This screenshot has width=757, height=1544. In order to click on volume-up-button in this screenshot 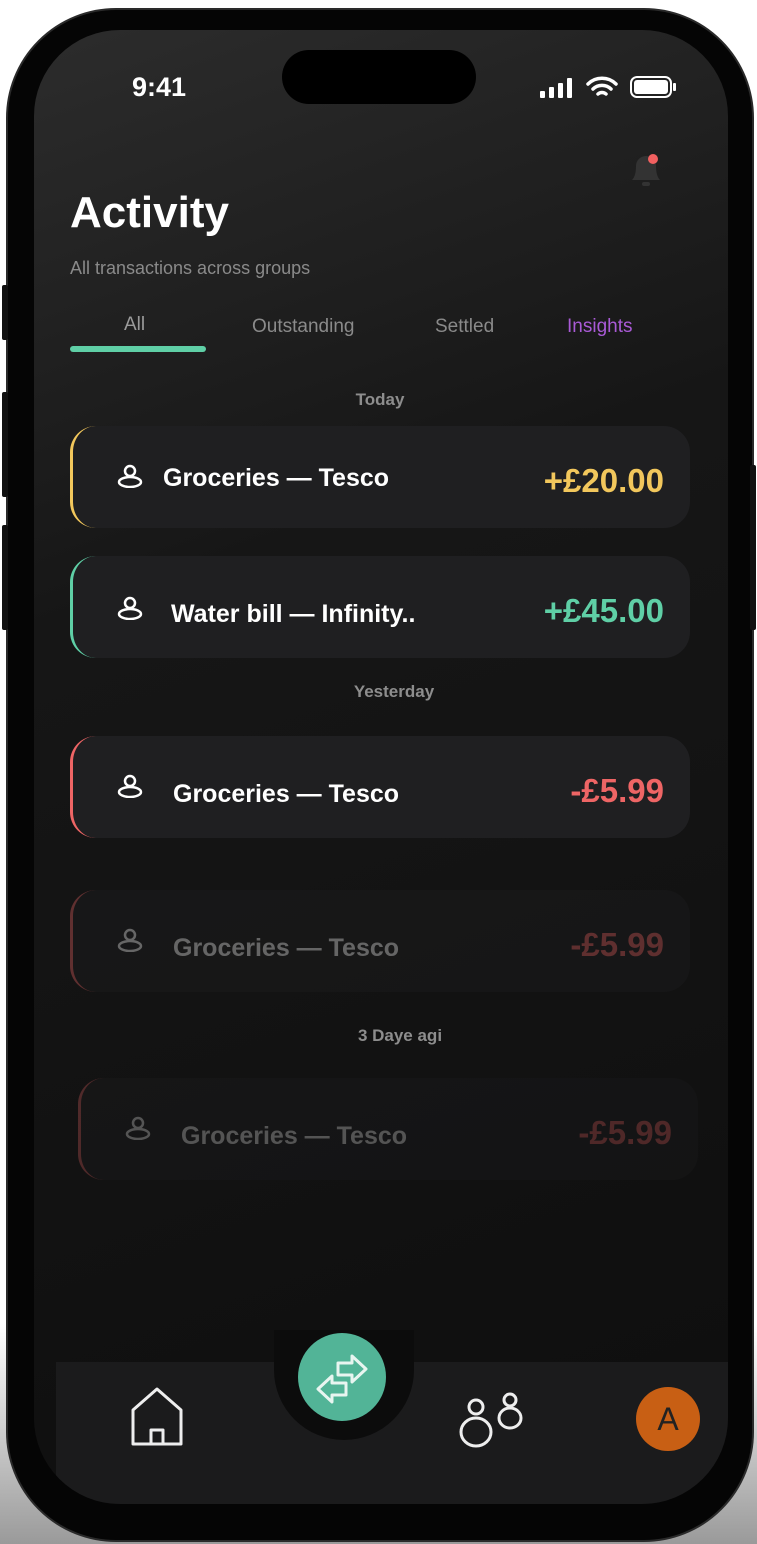, I will do `click(5, 444)`.